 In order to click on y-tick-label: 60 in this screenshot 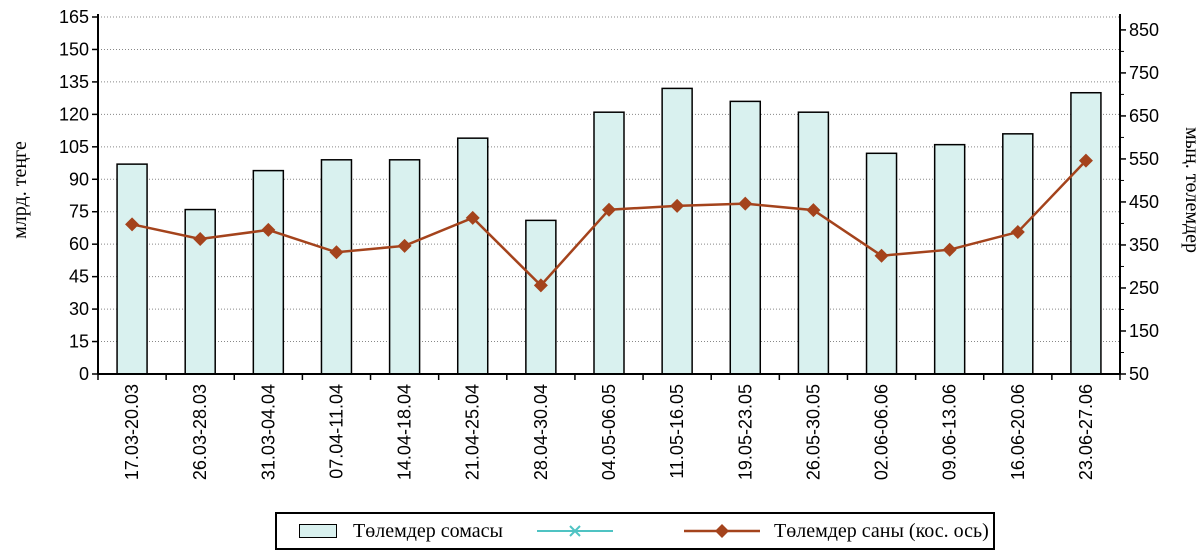, I will do `click(79, 244)`.